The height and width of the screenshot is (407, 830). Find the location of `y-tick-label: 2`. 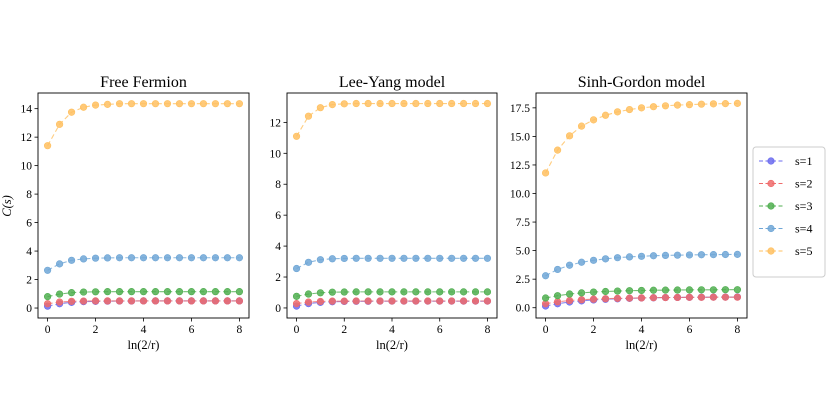

y-tick-label: 2 is located at coordinates (278, 278).